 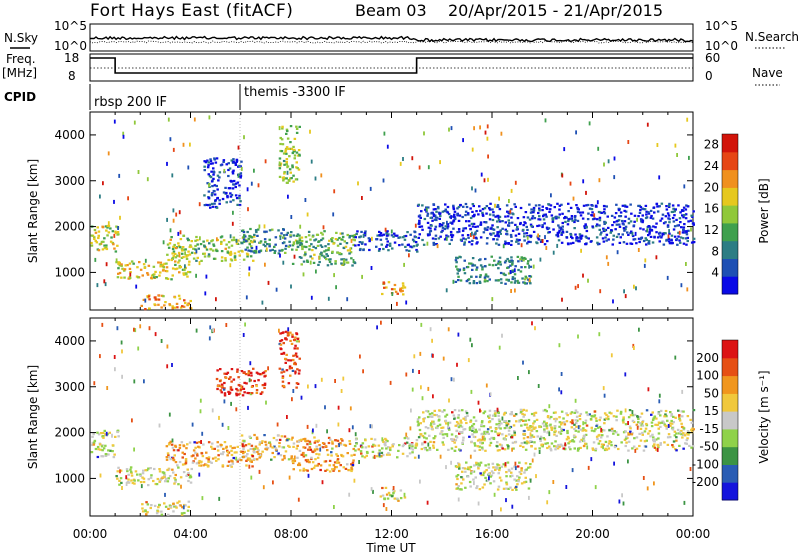 I want to click on nave-label: Nave, so click(x=767, y=73).